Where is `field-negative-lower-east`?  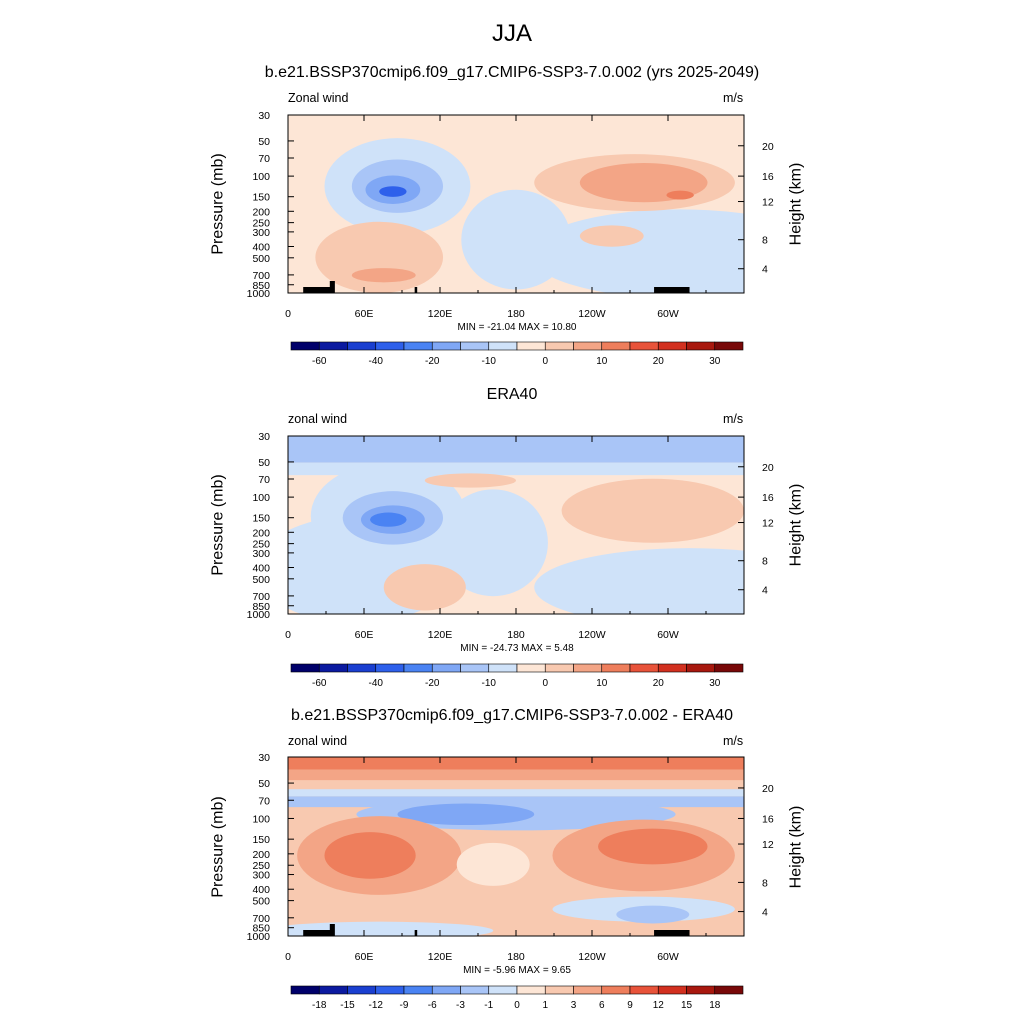
field-negative-lower-east is located at coordinates (636, 251).